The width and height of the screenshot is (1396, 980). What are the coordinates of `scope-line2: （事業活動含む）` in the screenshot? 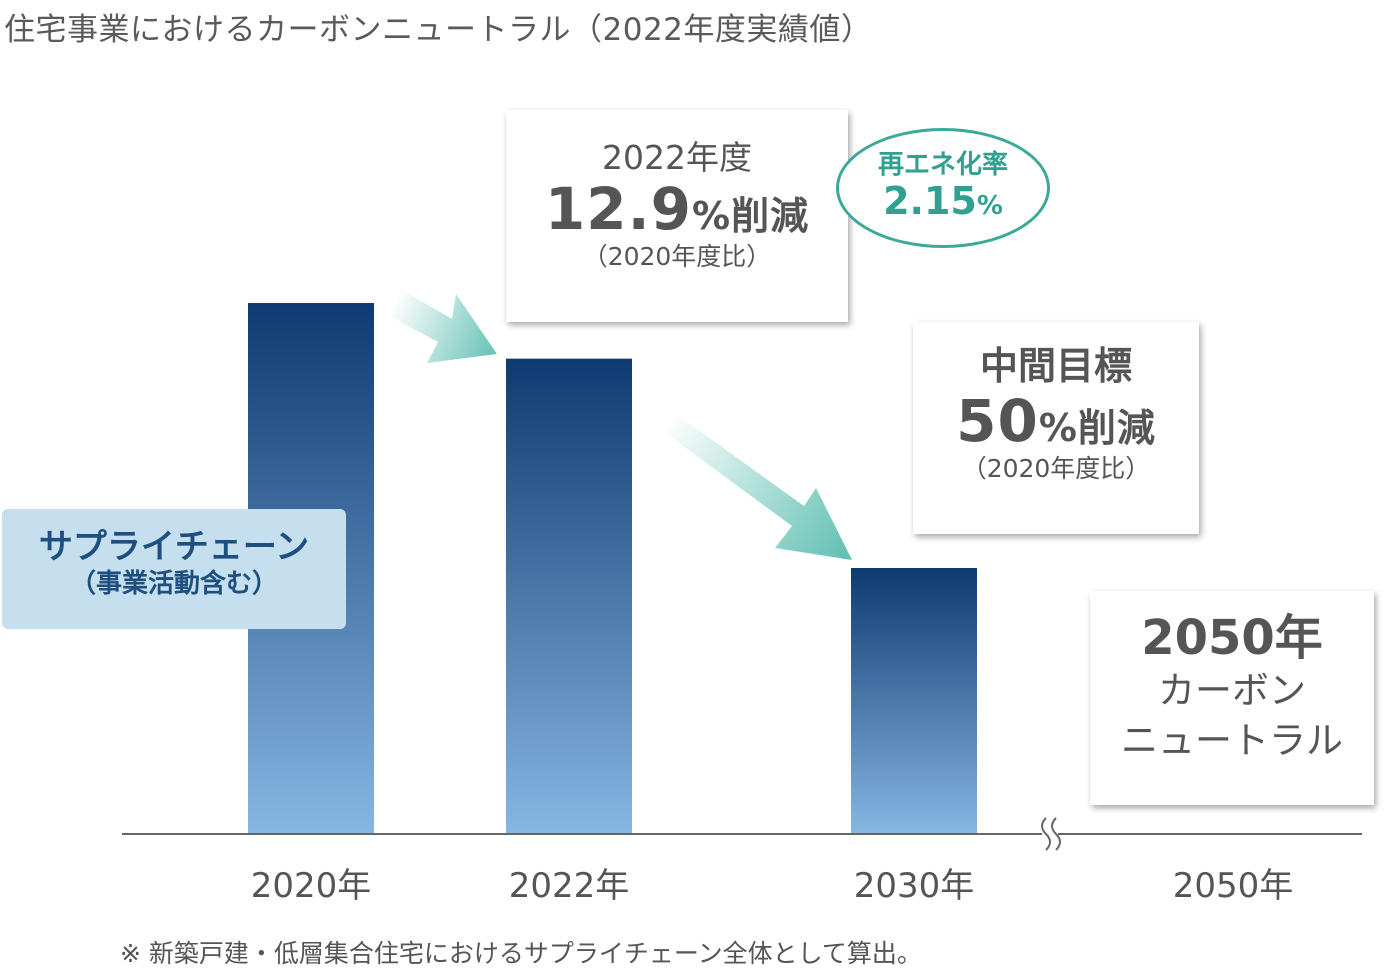 It's located at (173, 583).